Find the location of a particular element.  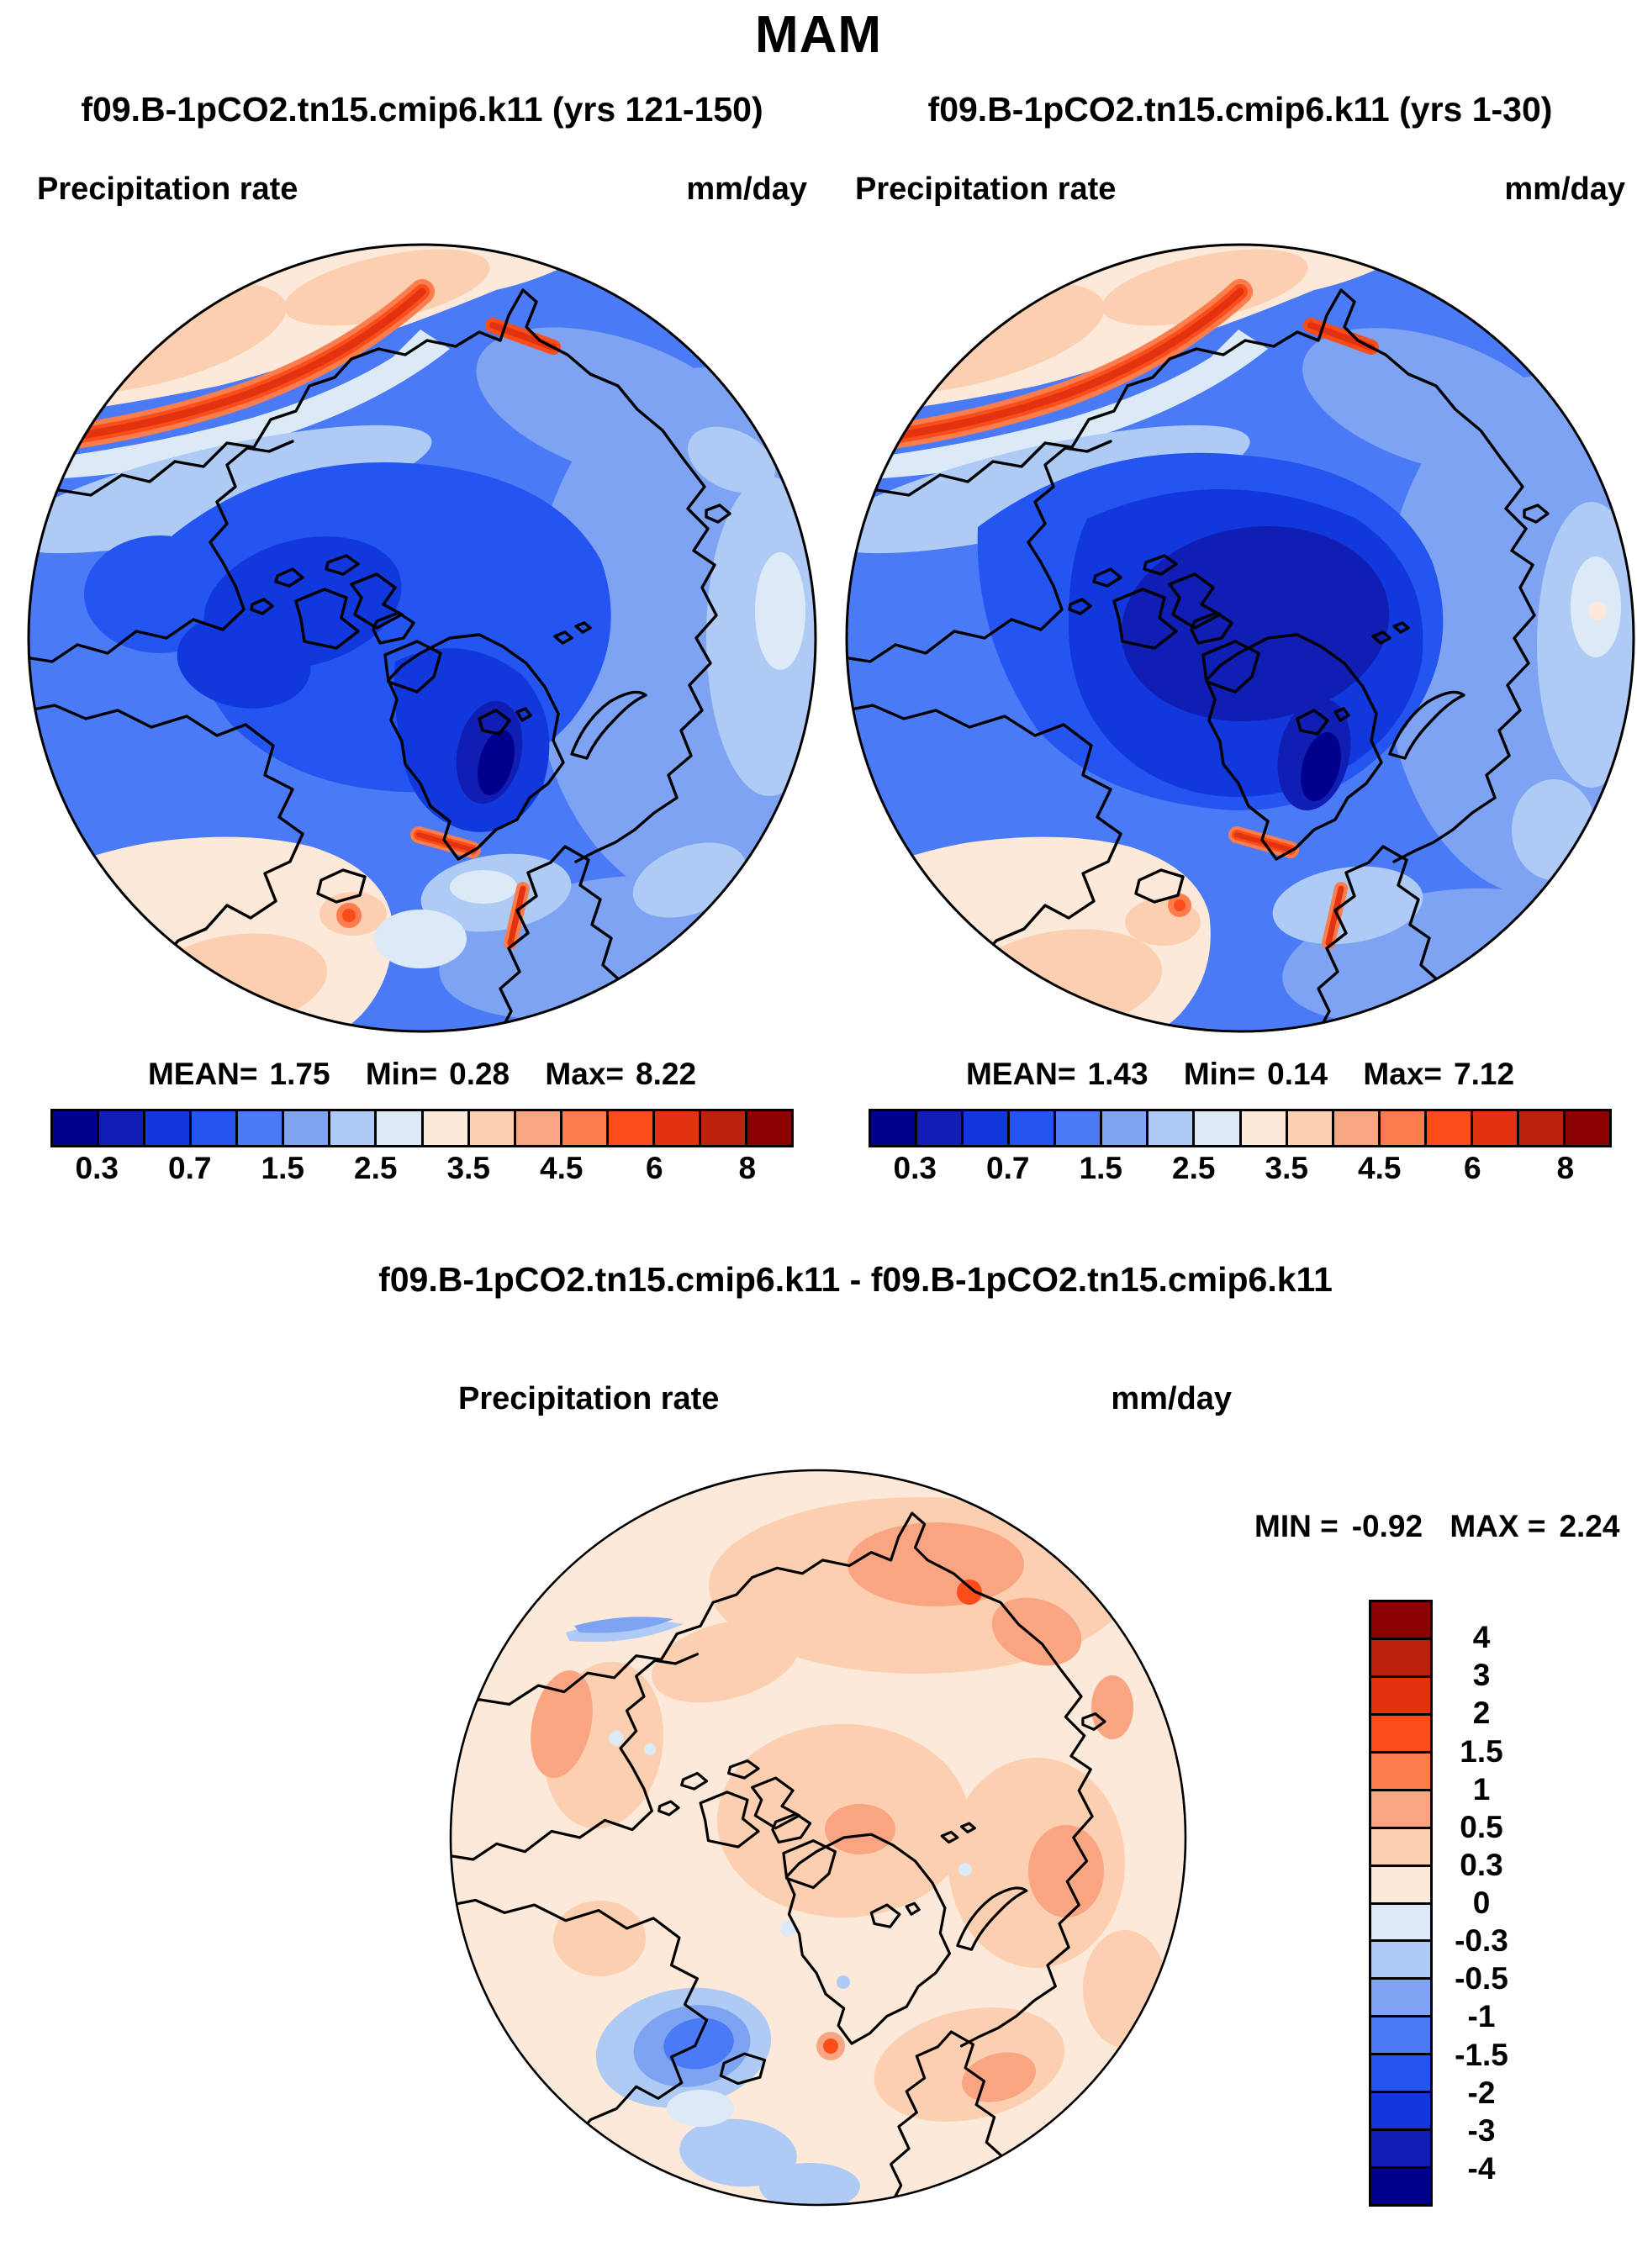

colorbar-tick-label: -0.5 is located at coordinates (1481, 1979).